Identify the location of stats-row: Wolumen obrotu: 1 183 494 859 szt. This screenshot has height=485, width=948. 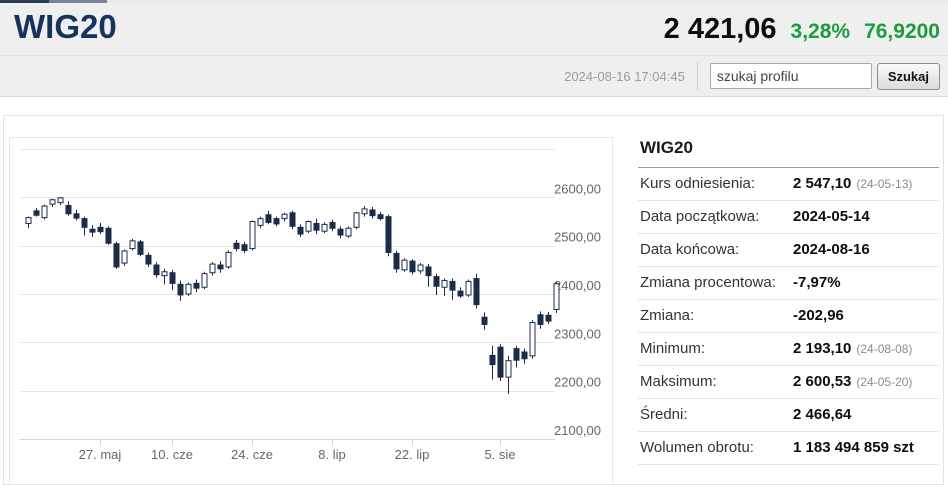
(788, 448).